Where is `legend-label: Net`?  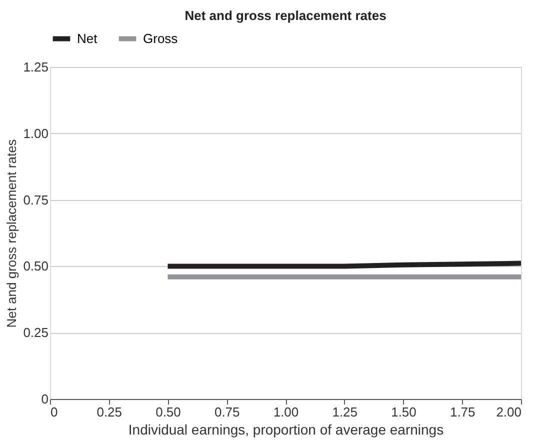 legend-label: Net is located at coordinates (87, 38).